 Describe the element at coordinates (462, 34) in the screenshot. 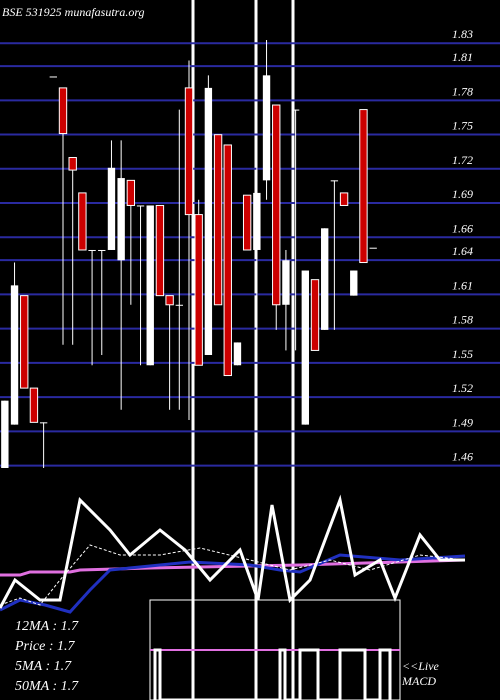

I see `y-tick-label: 1.83` at that location.